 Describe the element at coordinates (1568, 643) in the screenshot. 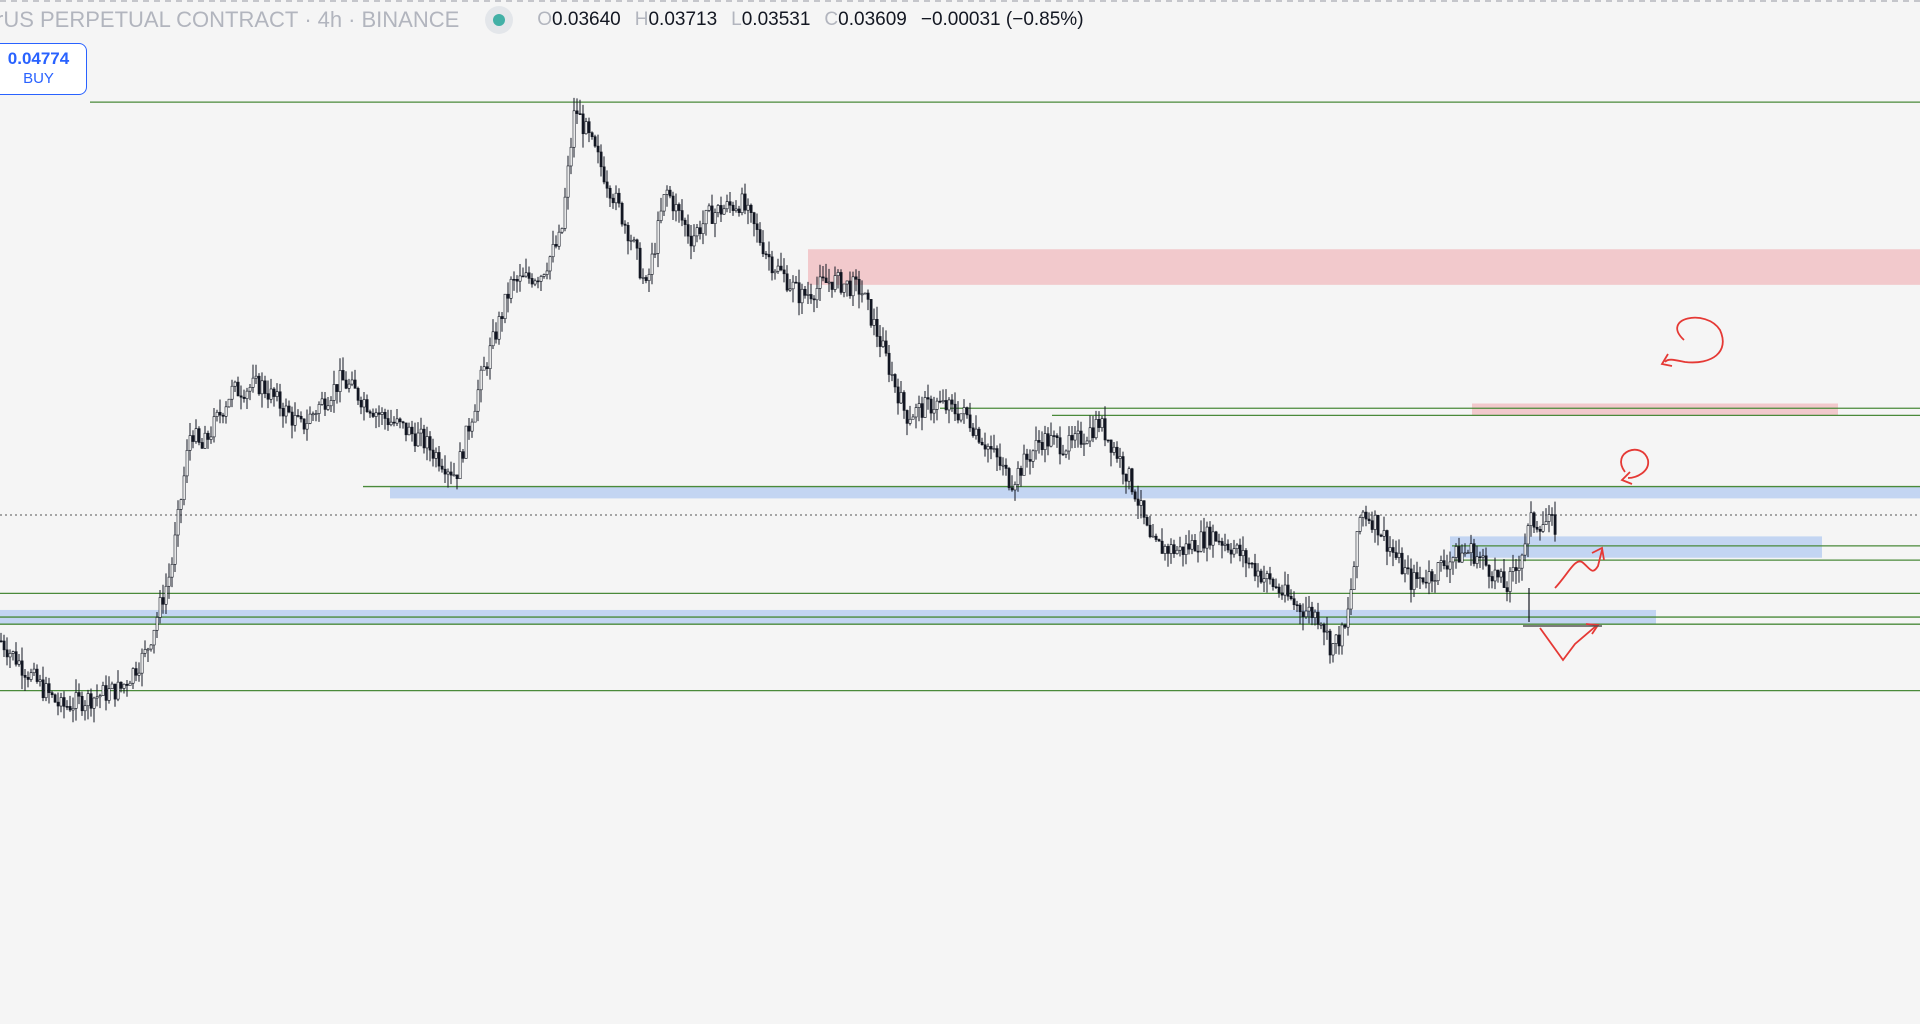

I see `bearish-path-arrow-drawing` at that location.